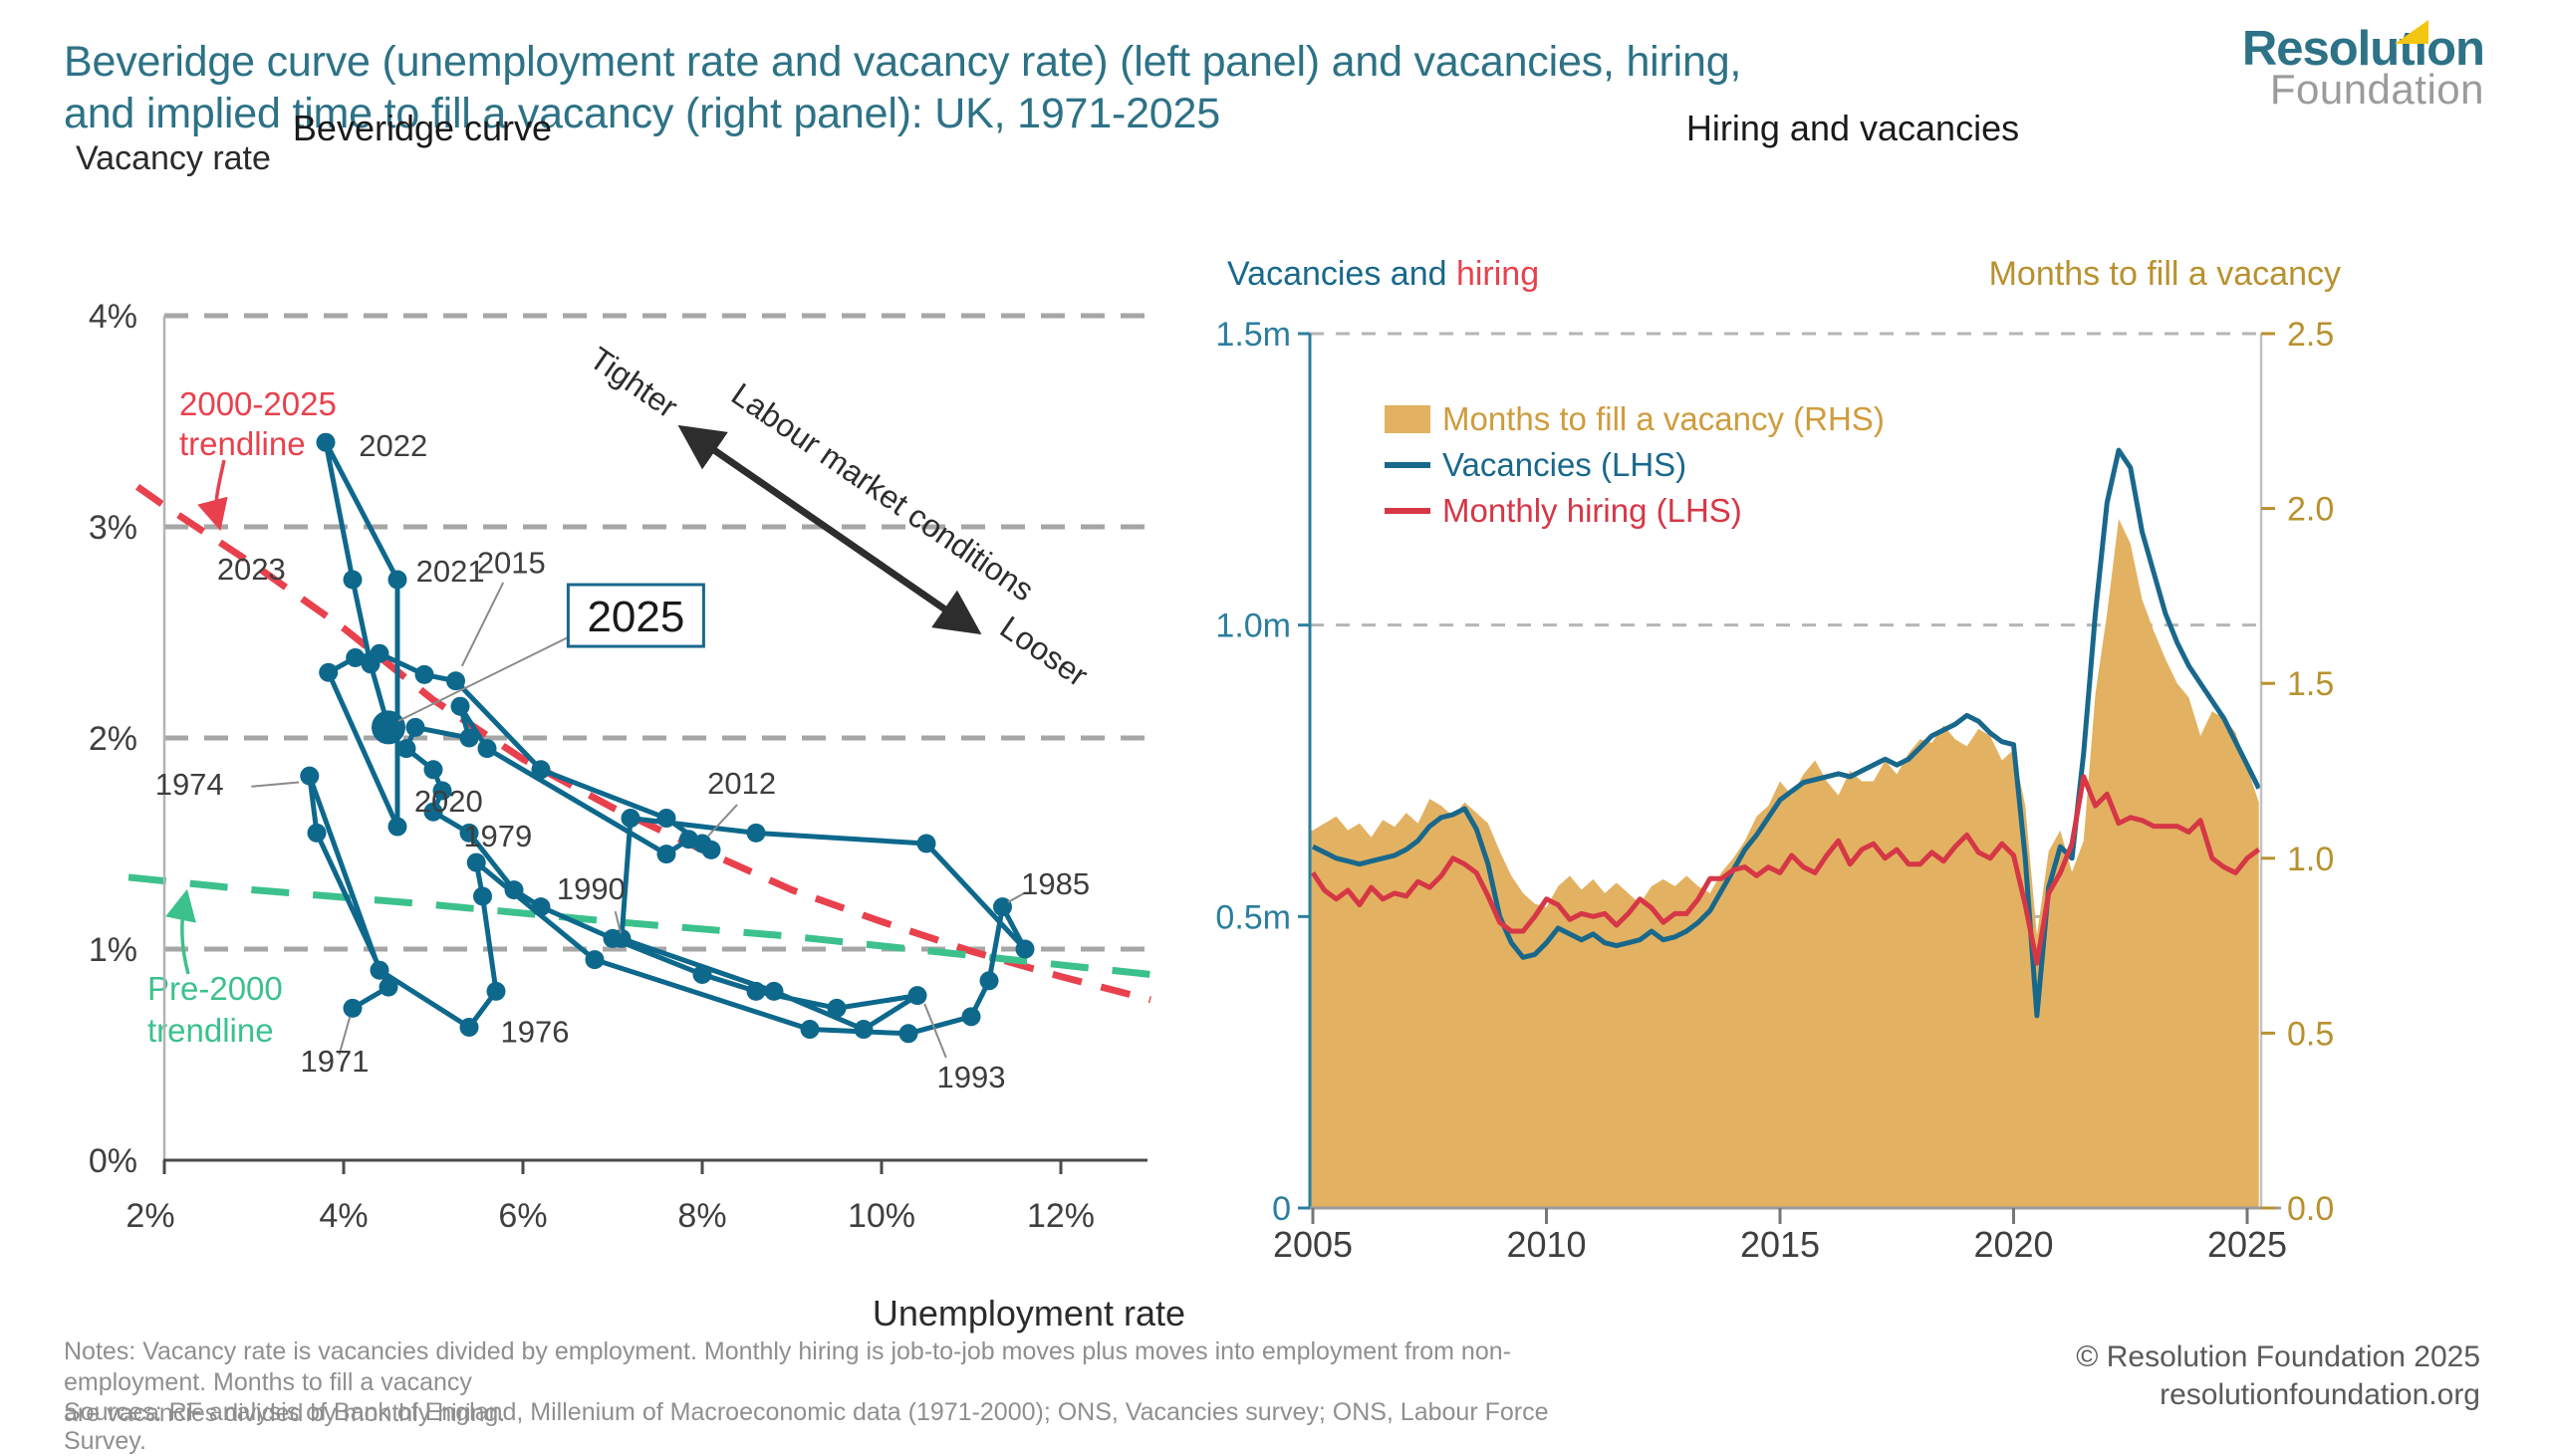 The width and height of the screenshot is (2550, 1456). What do you see at coordinates (450, 571) in the screenshot?
I see `year-label-2021: 2021` at bounding box center [450, 571].